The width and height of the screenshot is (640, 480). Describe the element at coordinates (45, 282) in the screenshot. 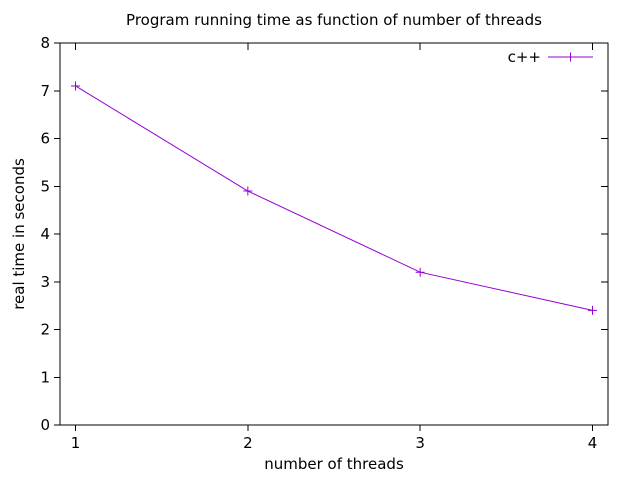

I see `y-tick-label: 3` at that location.